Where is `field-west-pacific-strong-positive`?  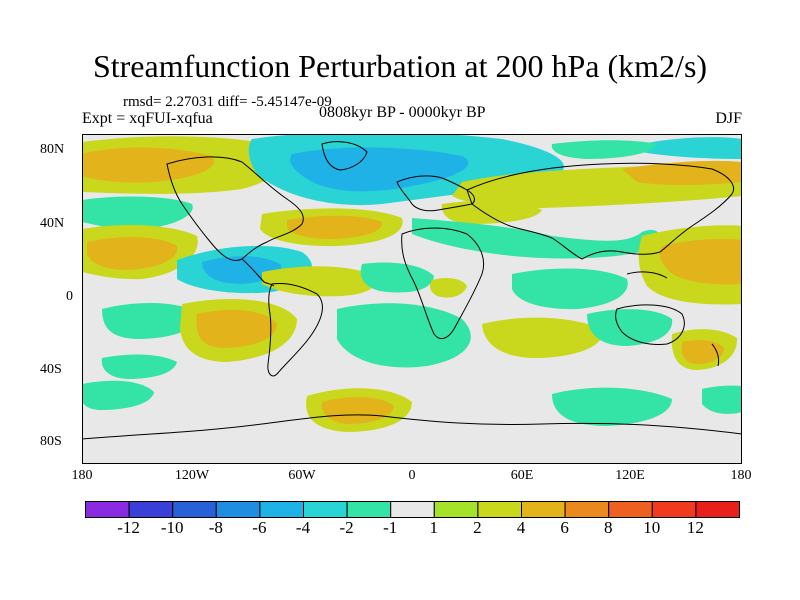
field-west-pacific-strong-positive is located at coordinates (700, 261).